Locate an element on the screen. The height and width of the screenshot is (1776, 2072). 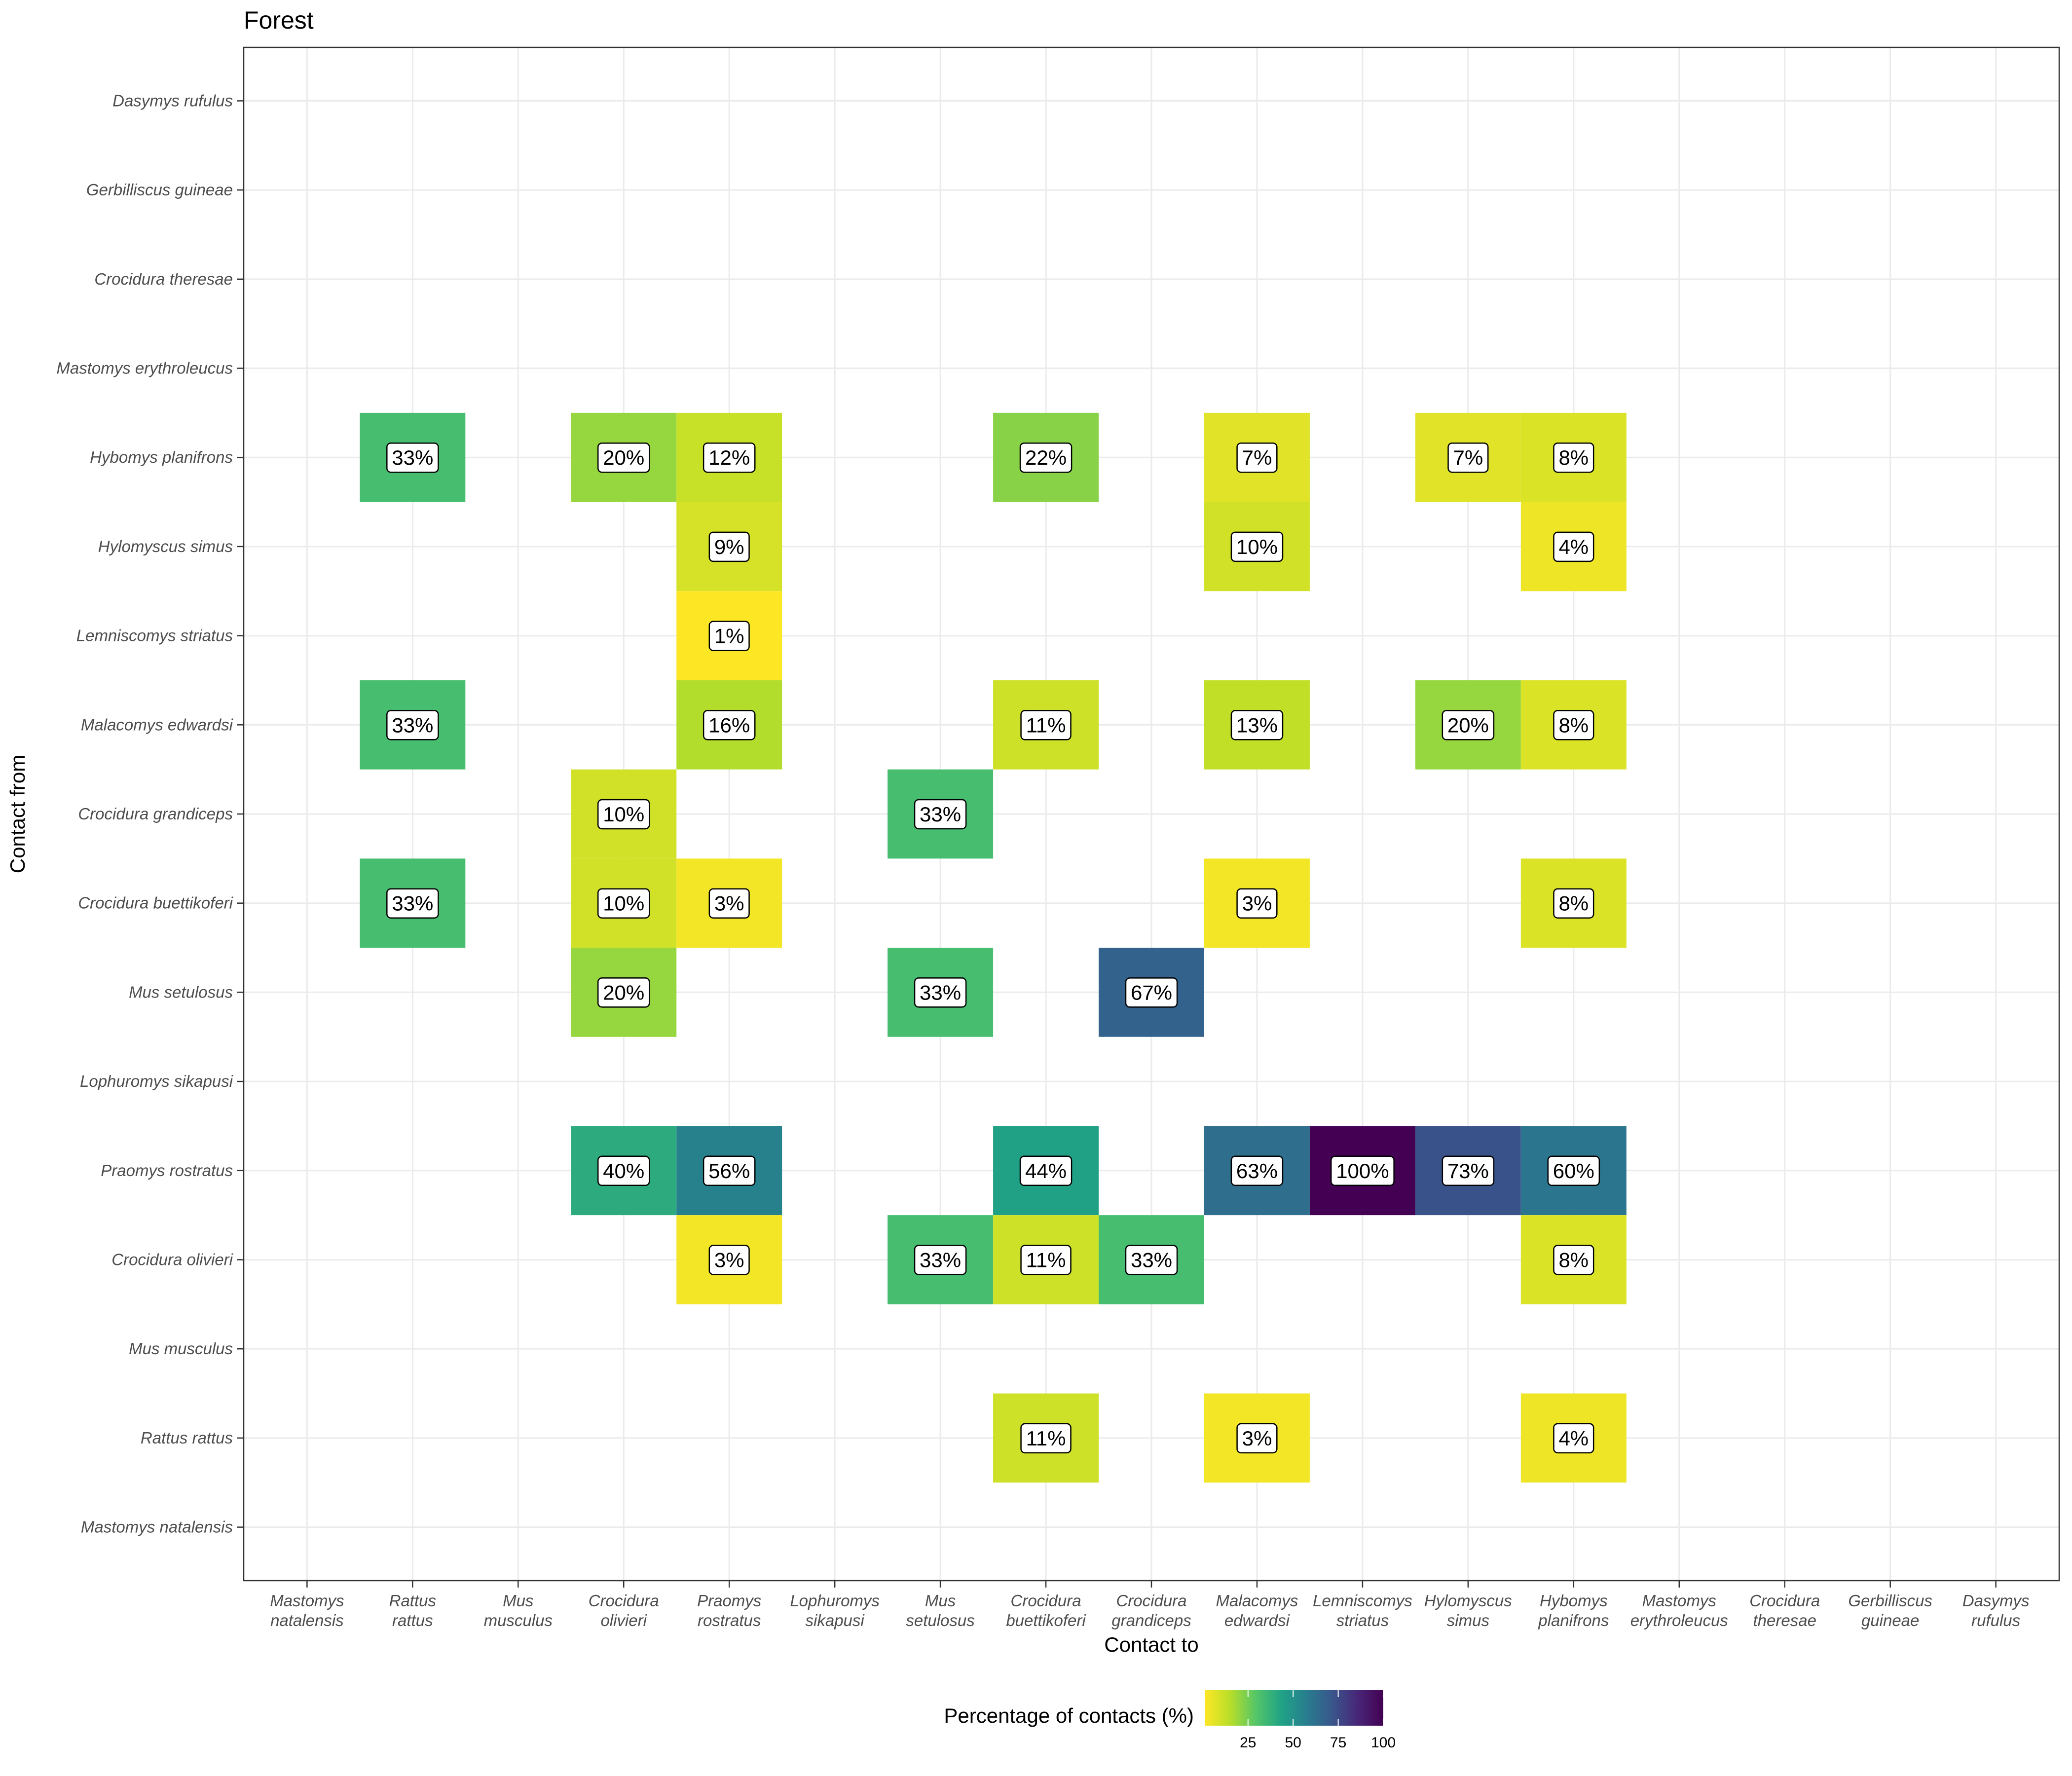
chart-title: Forest is located at coordinates (279, 20).